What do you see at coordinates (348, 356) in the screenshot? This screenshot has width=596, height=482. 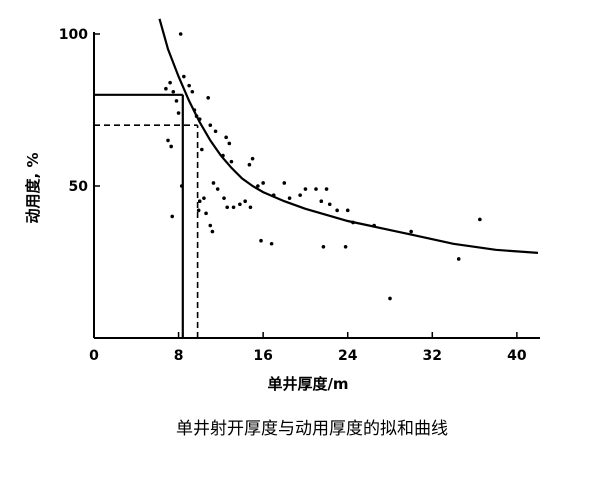 I see `x-tick-label: 24` at bounding box center [348, 356].